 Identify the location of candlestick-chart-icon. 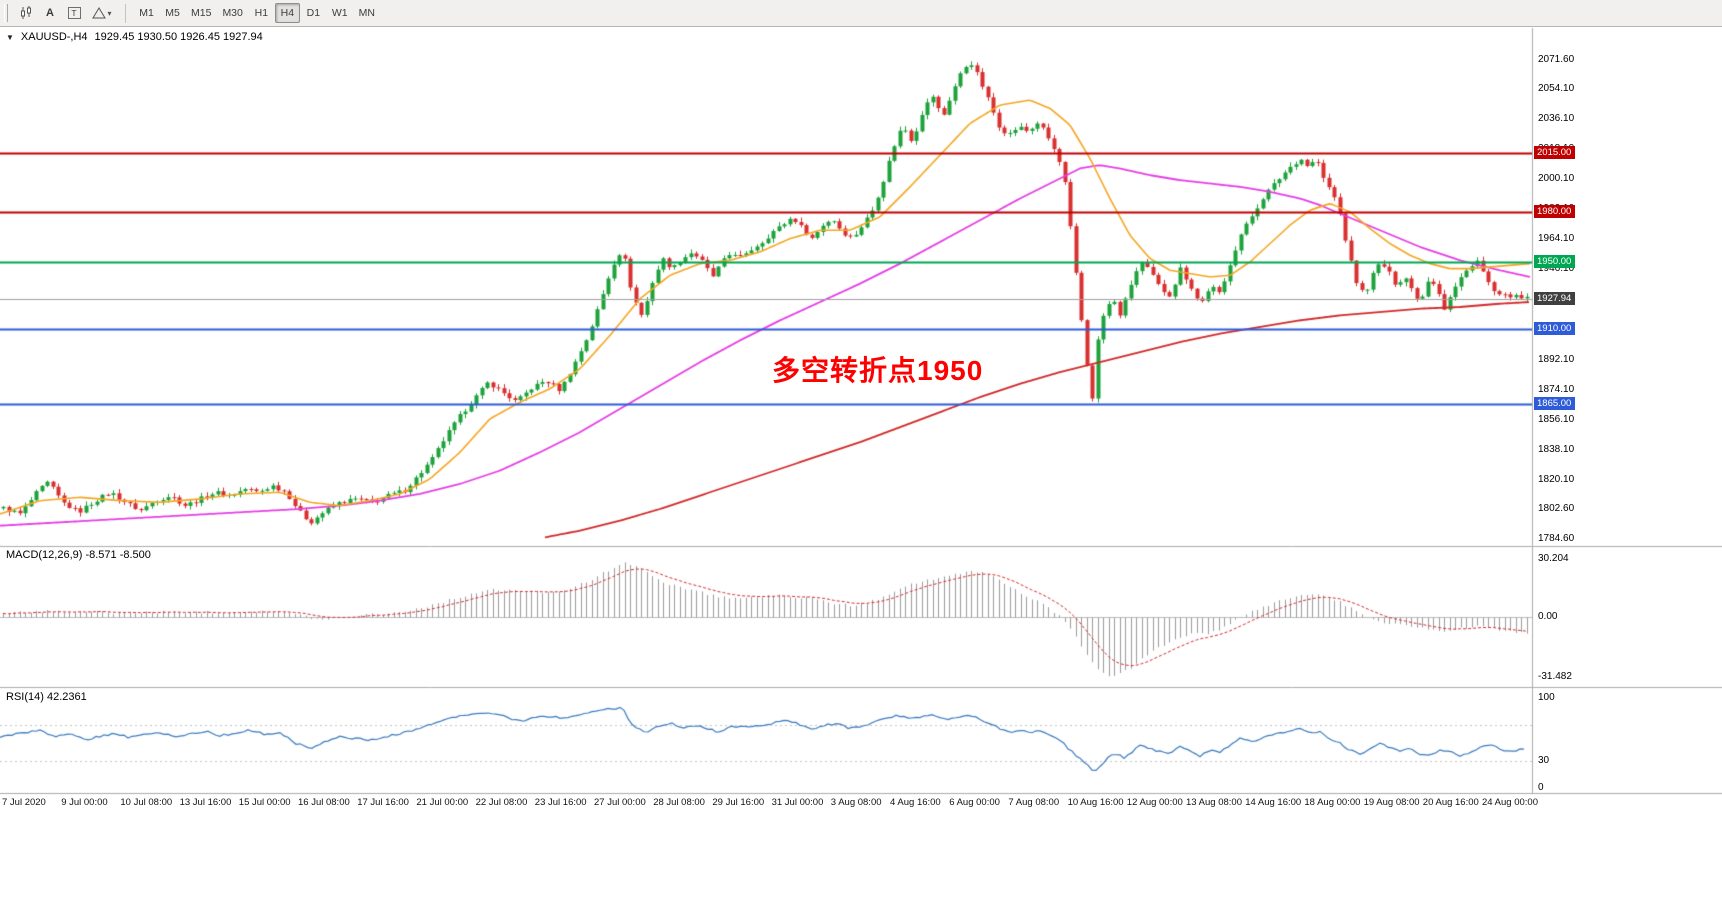
(26, 12).